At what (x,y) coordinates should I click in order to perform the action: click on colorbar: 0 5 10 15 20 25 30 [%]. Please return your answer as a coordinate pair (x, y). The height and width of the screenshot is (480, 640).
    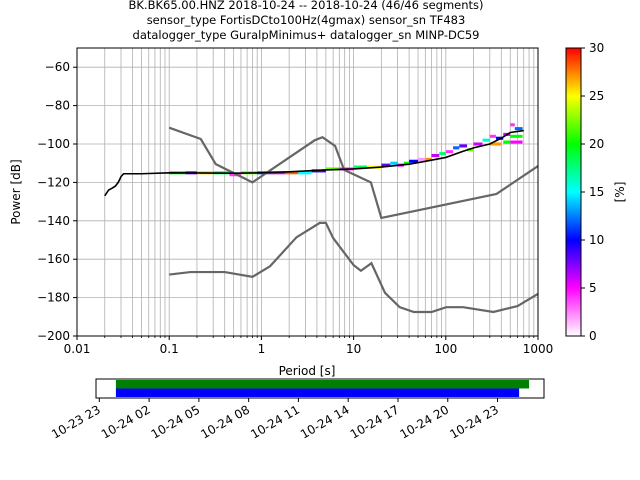
    Looking at the image, I should click on (596, 192).